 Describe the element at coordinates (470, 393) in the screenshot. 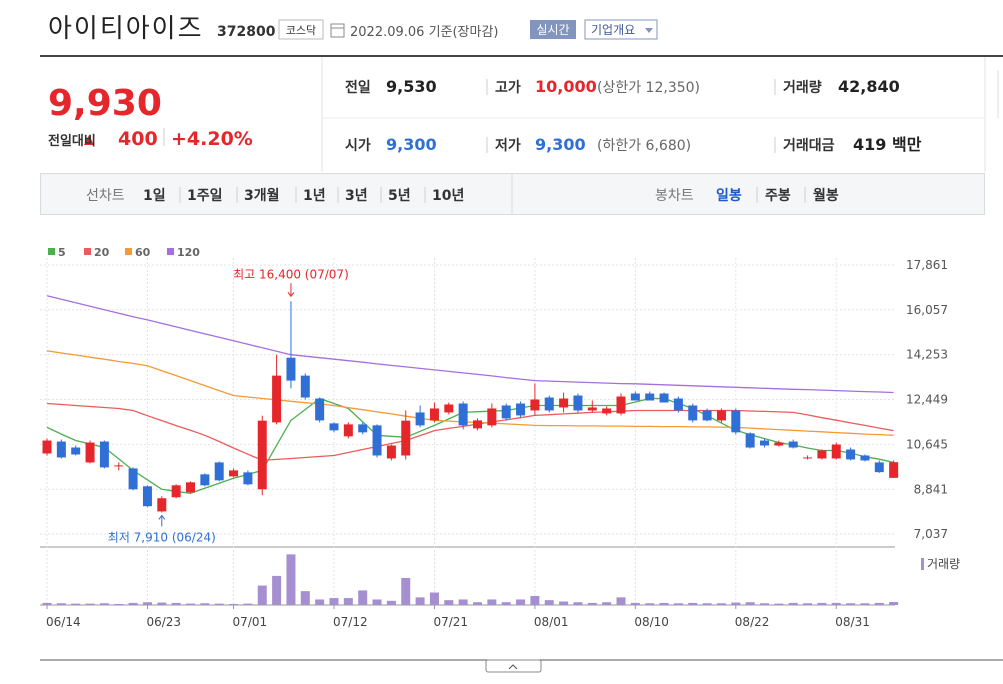

I see `moving-average-line` at that location.